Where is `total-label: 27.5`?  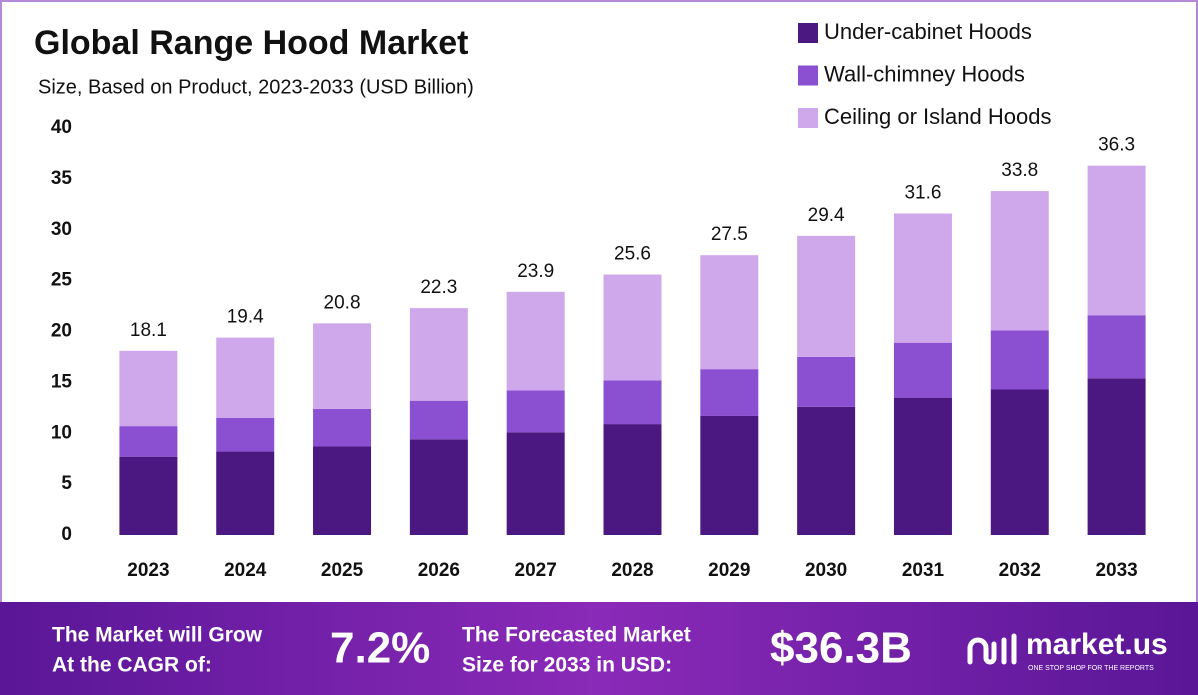
total-label: 27.5 is located at coordinates (729, 234).